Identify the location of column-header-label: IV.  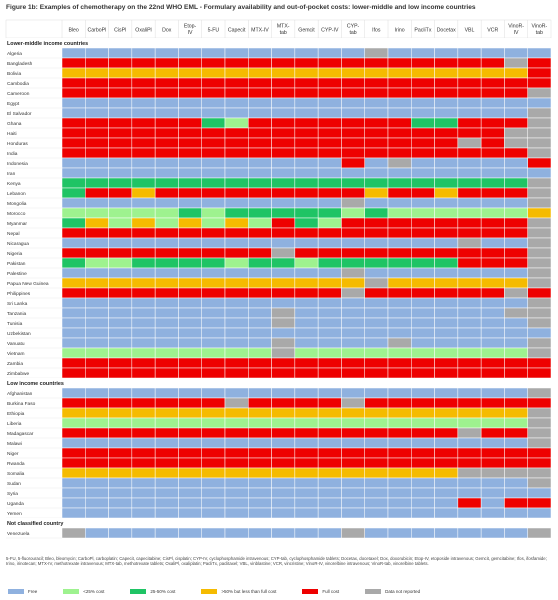
(190, 33).